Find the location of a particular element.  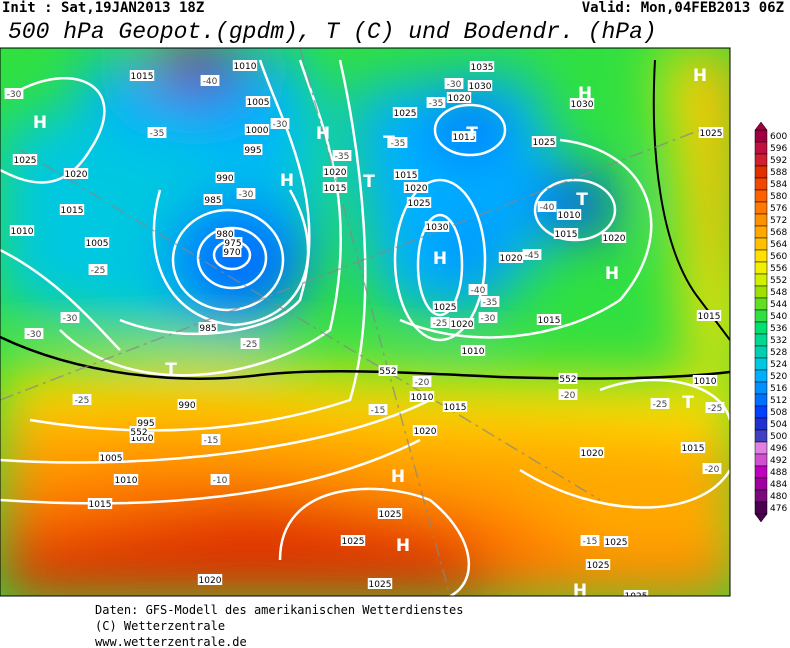

temperature-label: -25 is located at coordinates (82, 401).